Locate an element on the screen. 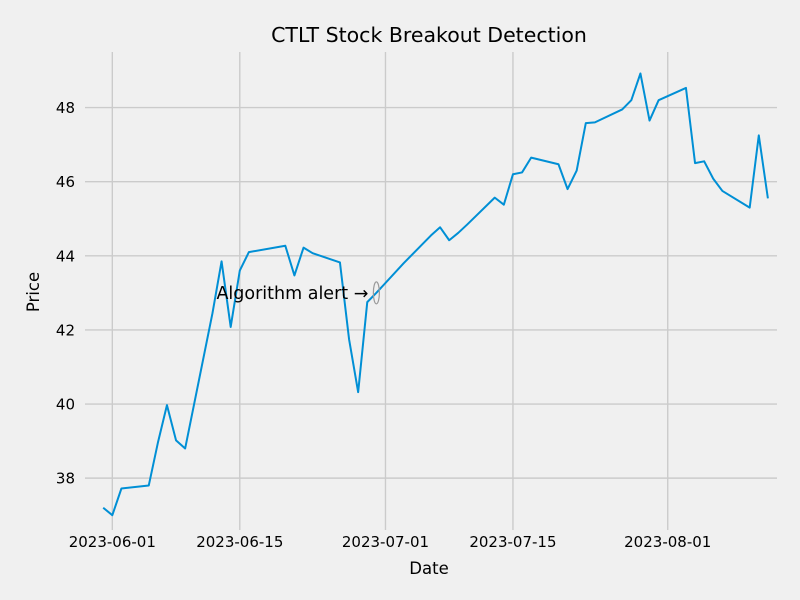  x-tick-label: 2023-06-01 is located at coordinates (112, 542).